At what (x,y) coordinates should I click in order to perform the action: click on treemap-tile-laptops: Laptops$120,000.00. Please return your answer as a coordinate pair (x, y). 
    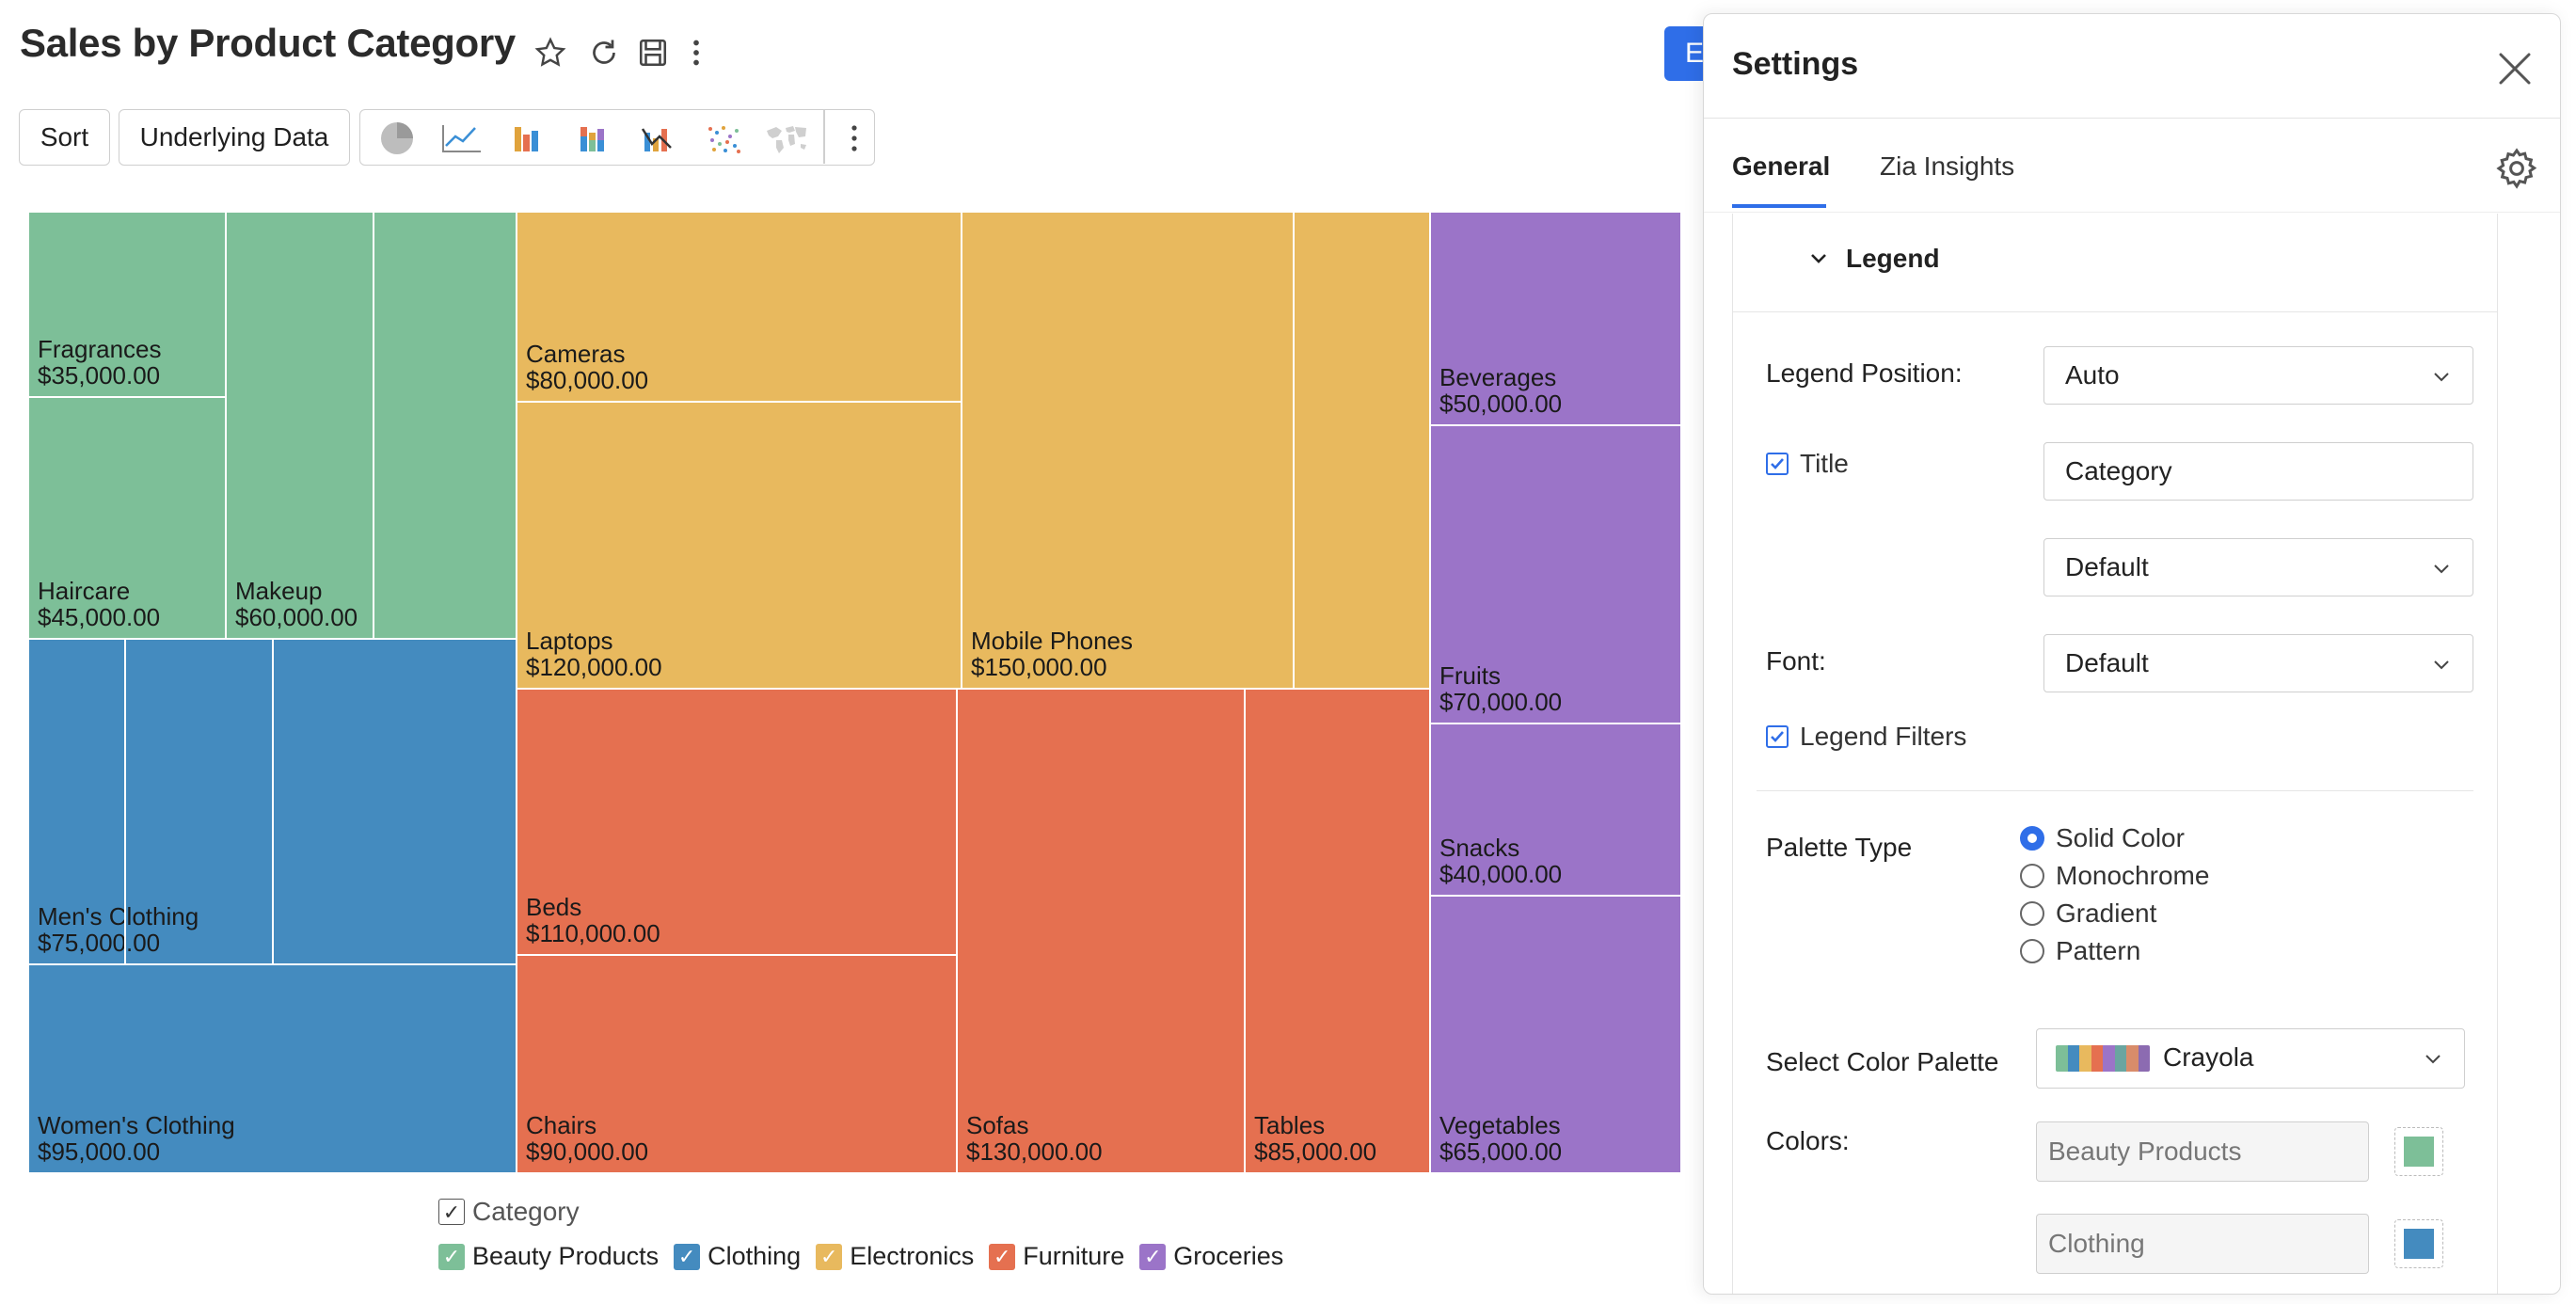
    Looking at the image, I should click on (739, 545).